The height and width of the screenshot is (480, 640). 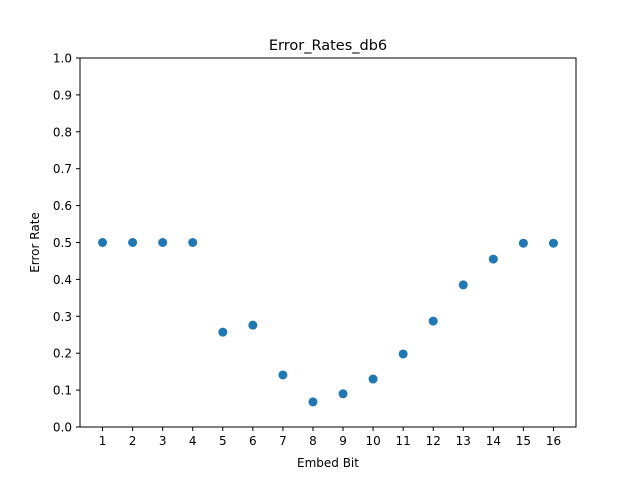 I want to click on x-axis-label: Embed Bit, so click(x=328, y=463).